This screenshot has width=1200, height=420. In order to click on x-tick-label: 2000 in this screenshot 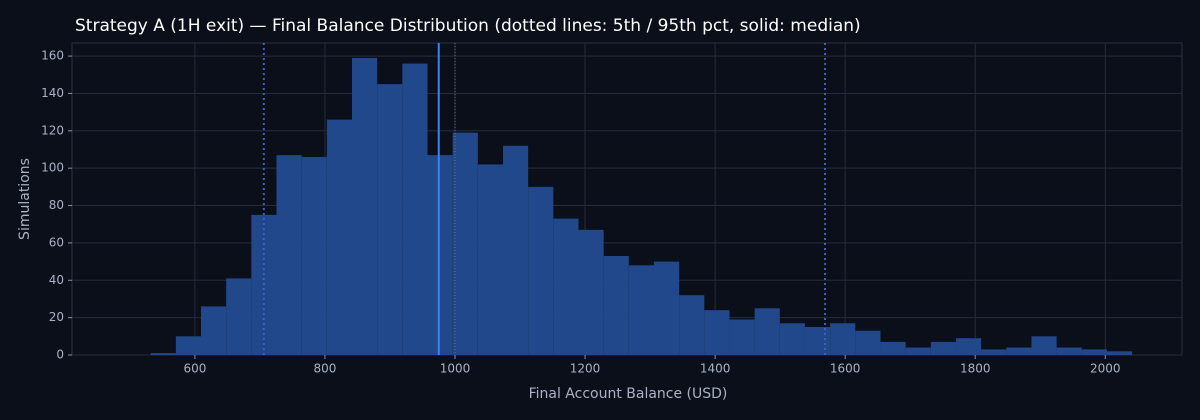, I will do `click(1105, 369)`.